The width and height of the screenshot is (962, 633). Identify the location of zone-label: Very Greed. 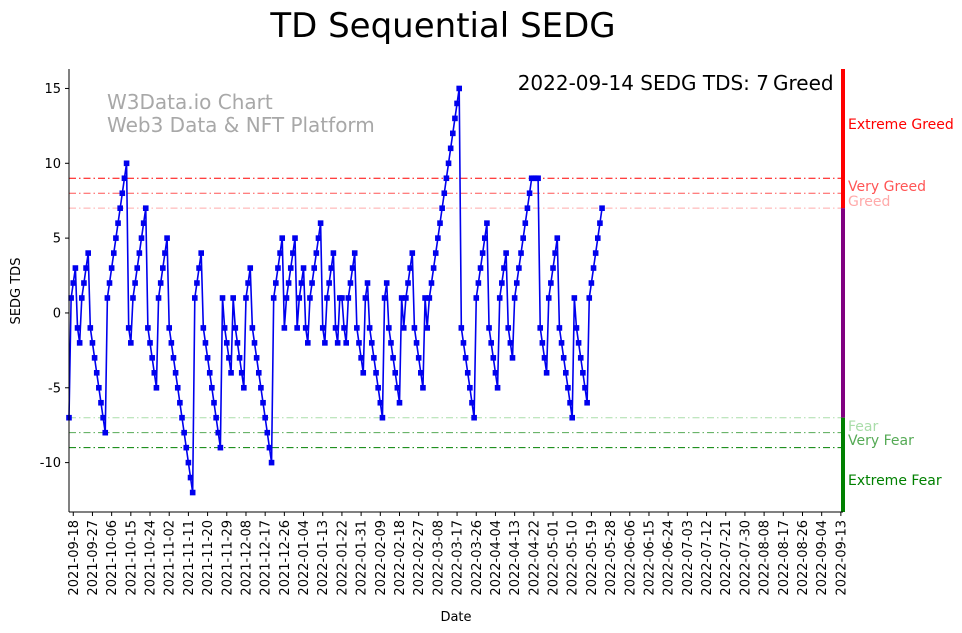
(887, 187).